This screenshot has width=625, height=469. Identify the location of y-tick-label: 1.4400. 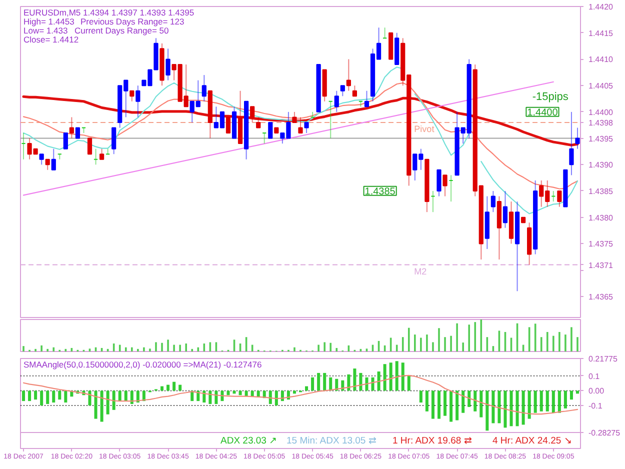
(601, 112).